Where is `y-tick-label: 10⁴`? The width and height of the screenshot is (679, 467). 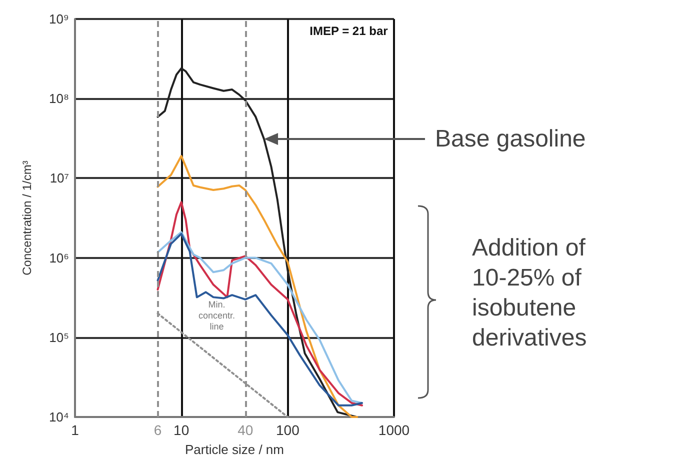 y-tick-label: 10⁴ is located at coordinates (58, 417).